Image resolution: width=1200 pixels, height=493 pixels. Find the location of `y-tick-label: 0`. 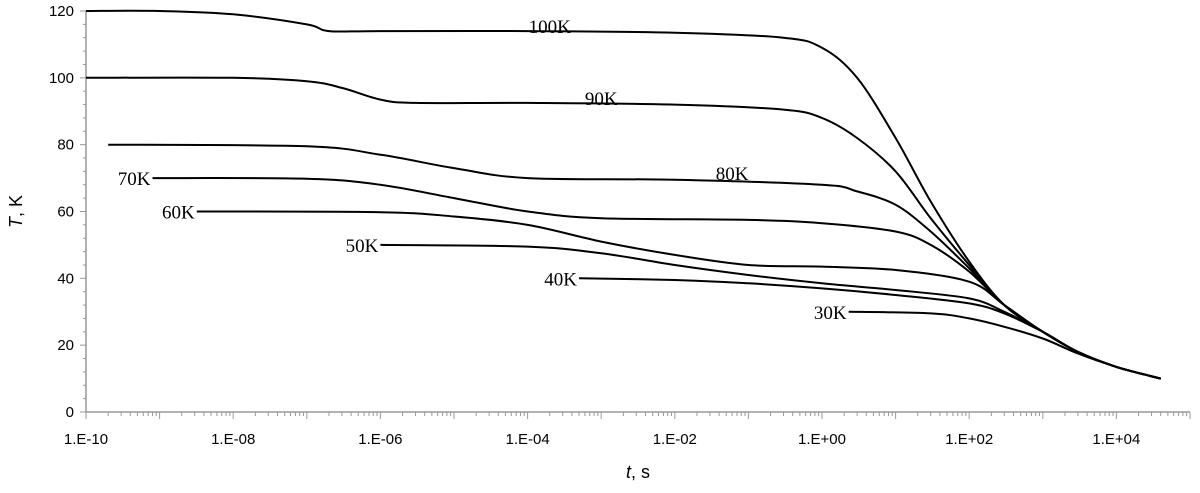

y-tick-label: 0 is located at coordinates (70, 412).